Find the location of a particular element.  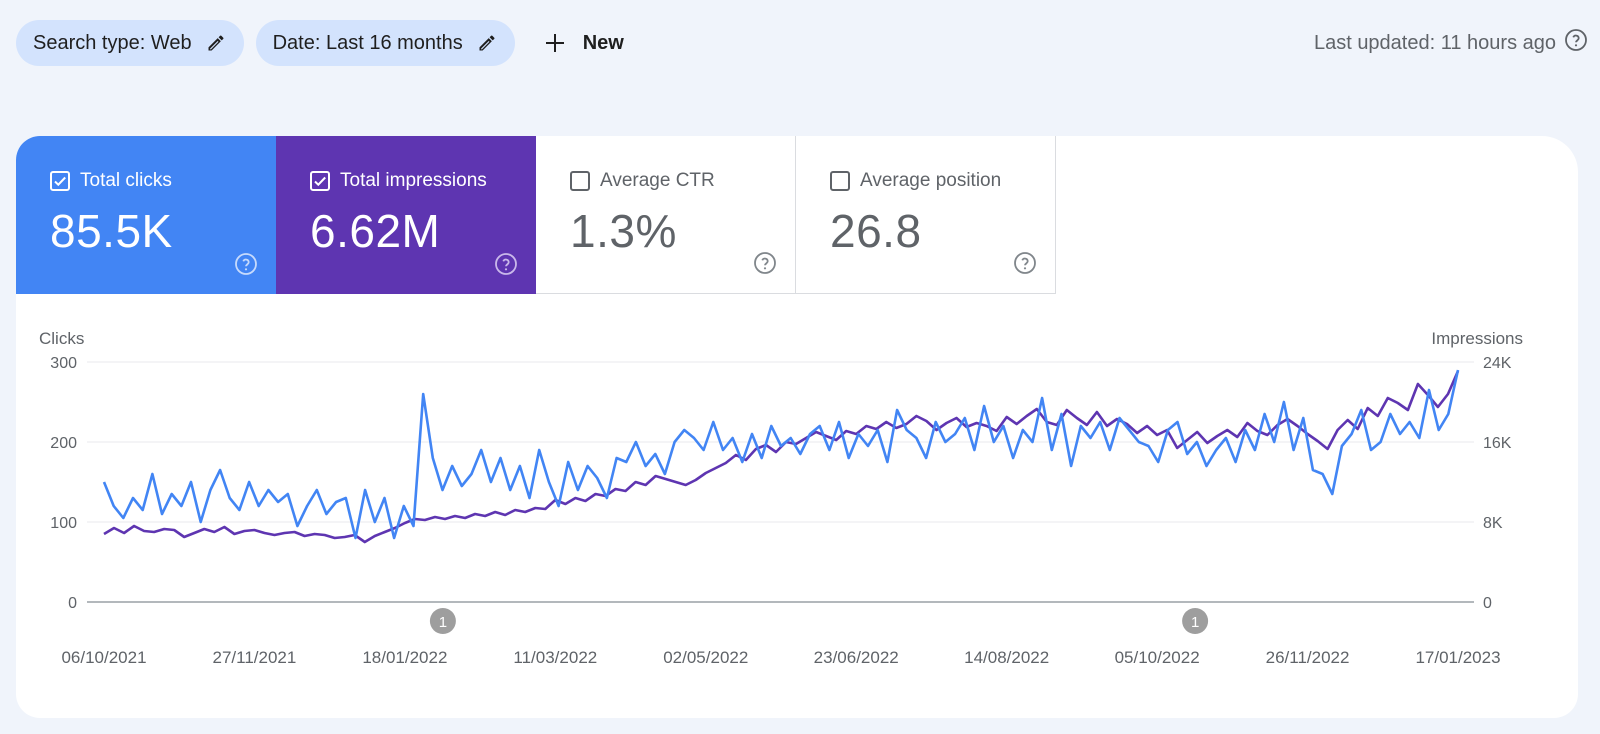

x-axis-label: 18/01/2022 is located at coordinates (404, 657).